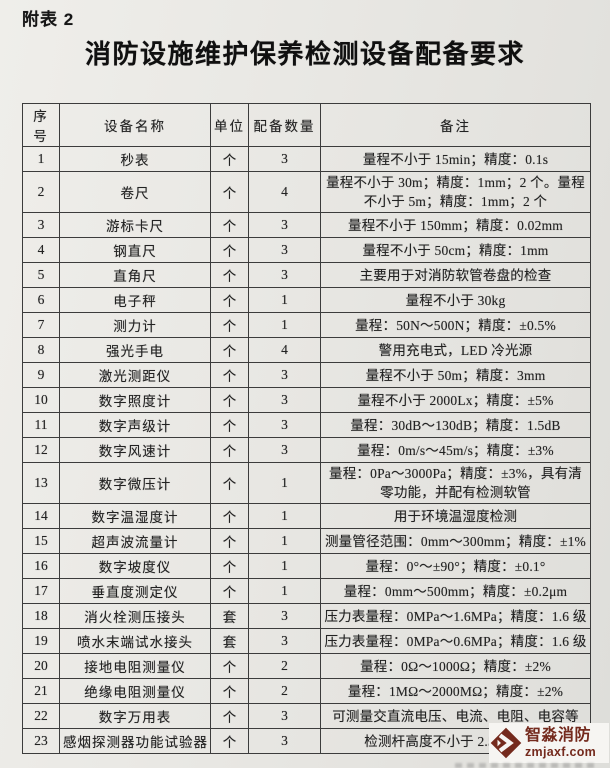 Image resolution: width=610 pixels, height=768 pixels. What do you see at coordinates (41, 566) in the screenshot?
I see `cell-no: 16` at bounding box center [41, 566].